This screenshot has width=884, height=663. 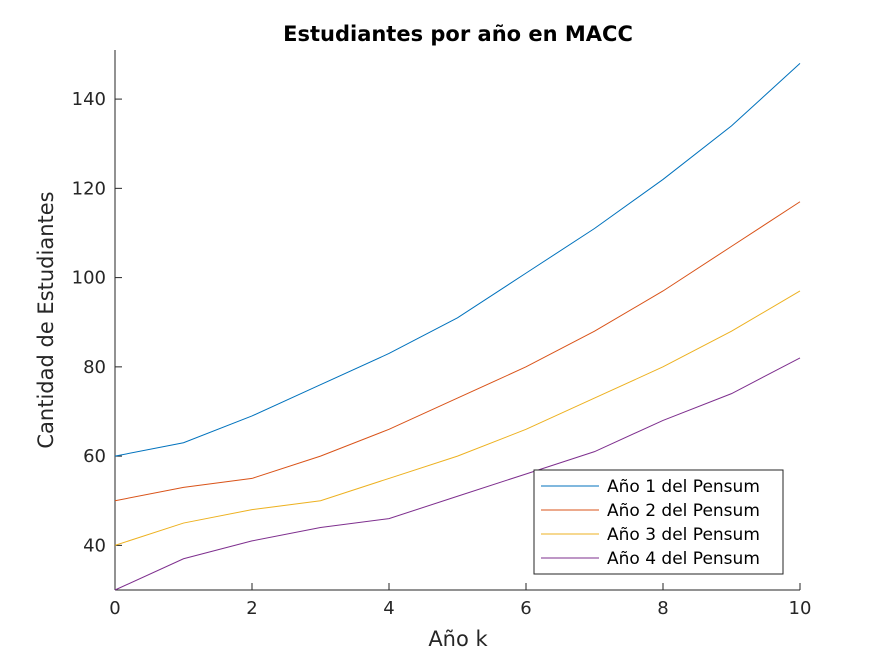 What do you see at coordinates (89, 99) in the screenshot?
I see `y-tick-label: 140` at bounding box center [89, 99].